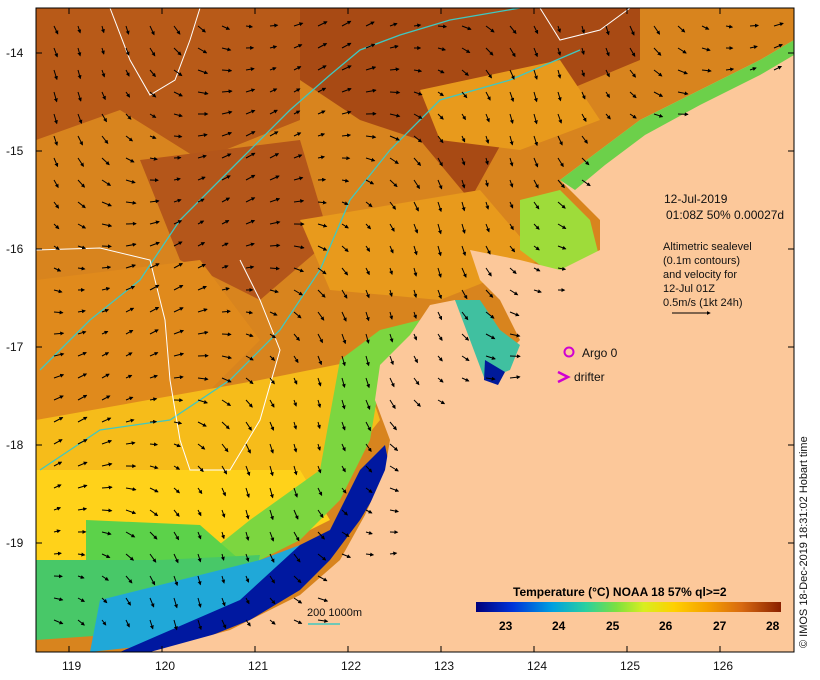  What do you see at coordinates (689, 289) in the screenshot?
I see `altimetry-note-line: 12-Jul 01Z` at bounding box center [689, 289].